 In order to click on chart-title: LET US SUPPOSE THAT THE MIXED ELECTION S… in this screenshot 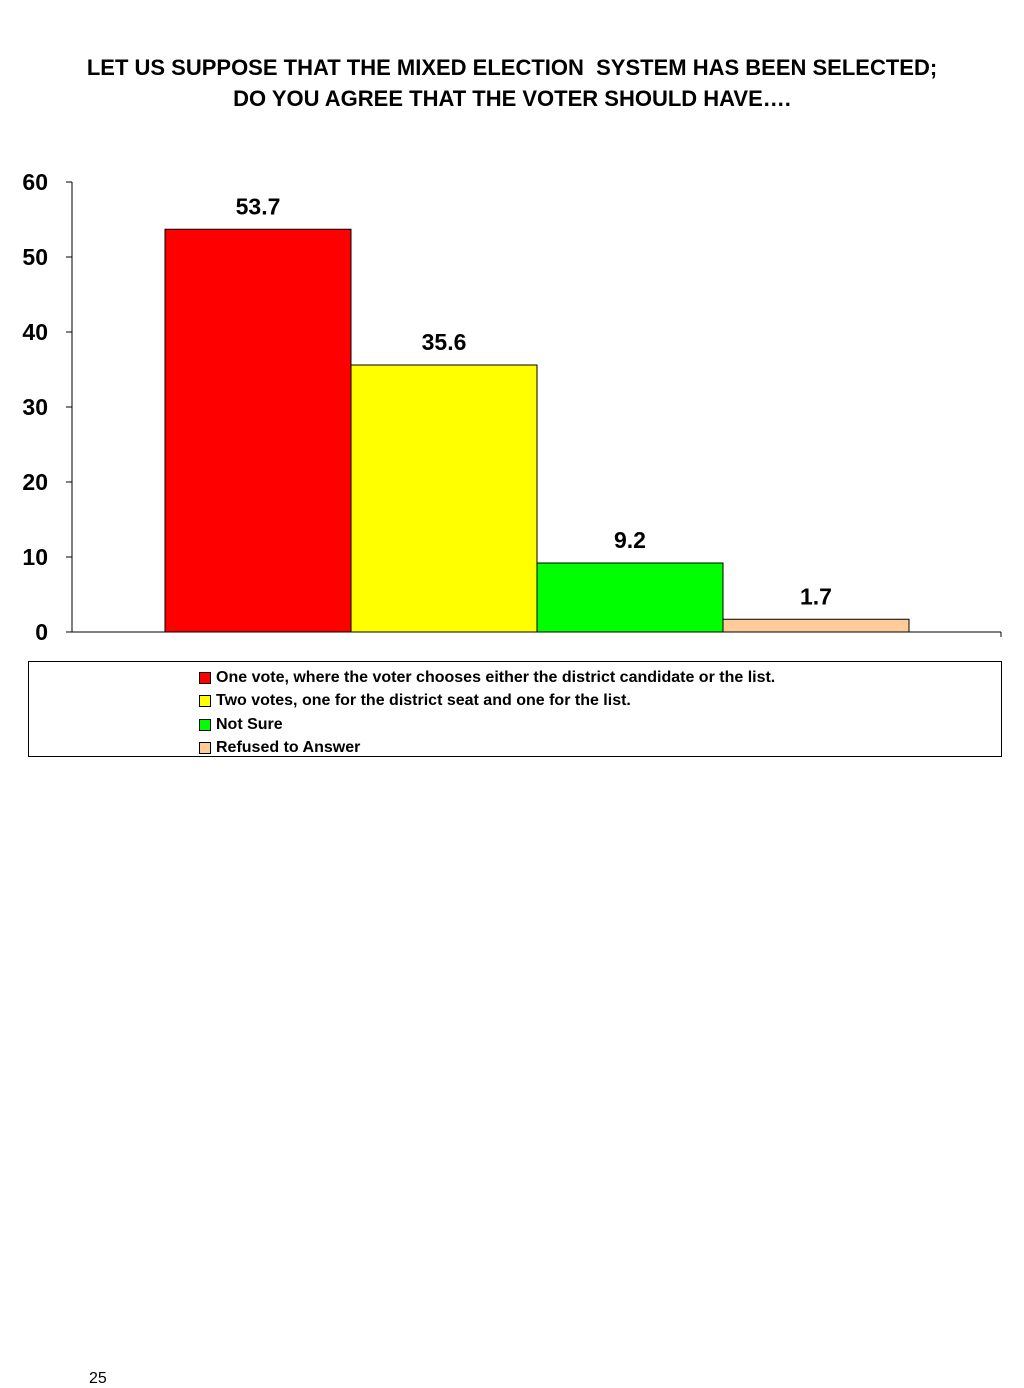, I will do `click(512, 83)`.